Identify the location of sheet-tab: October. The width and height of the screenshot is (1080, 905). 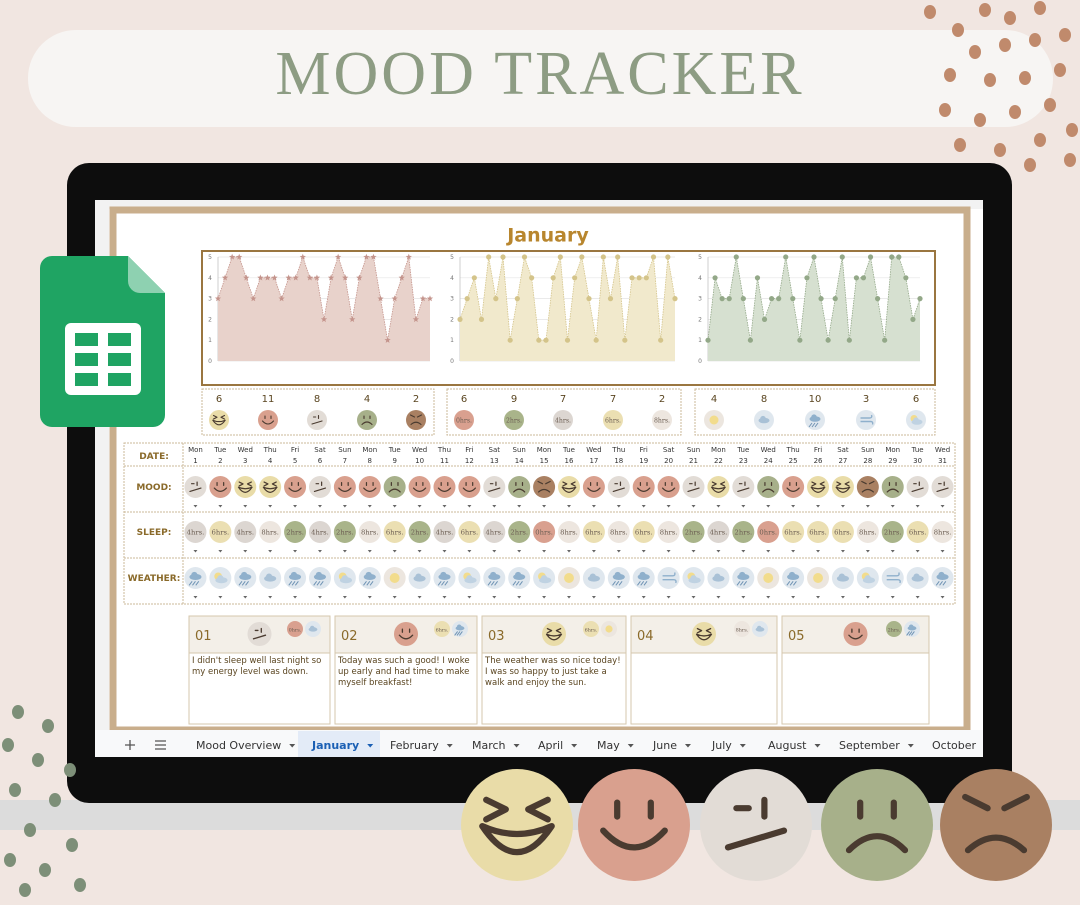
(954, 745).